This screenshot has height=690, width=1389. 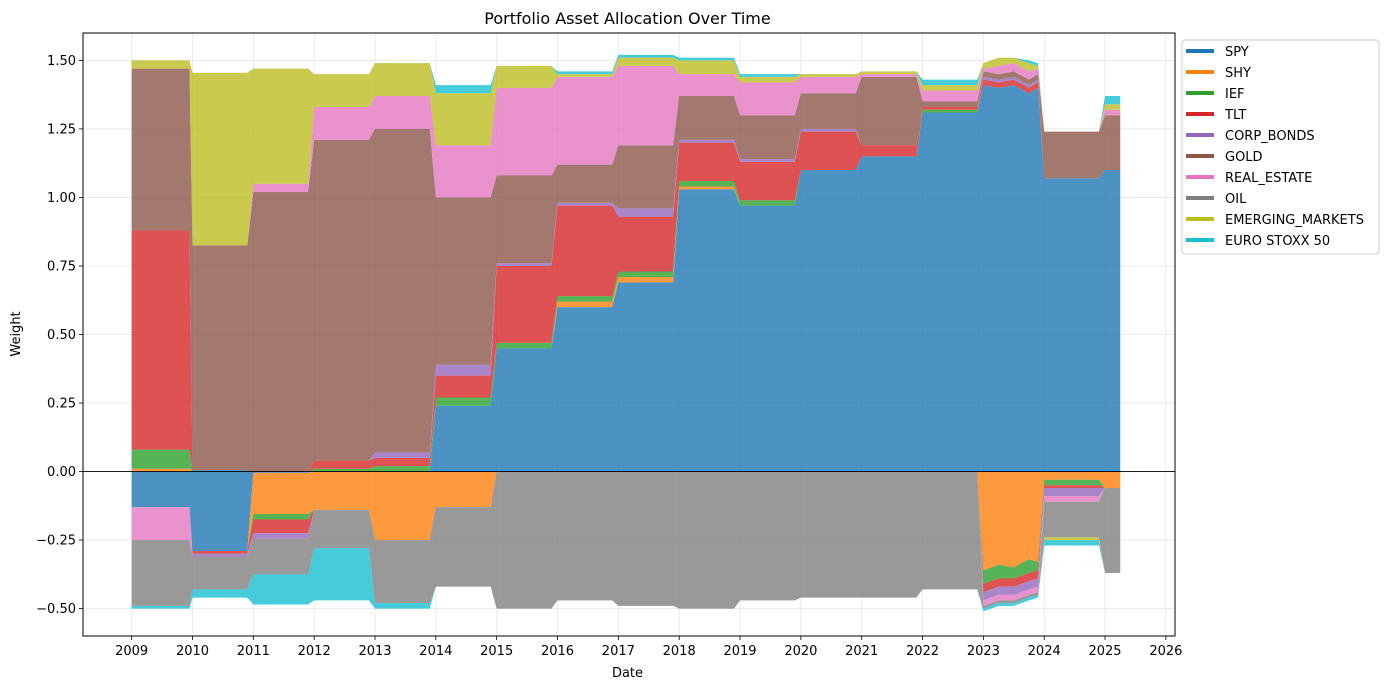 I want to click on y-tick-label: 1.00, so click(x=61, y=198).